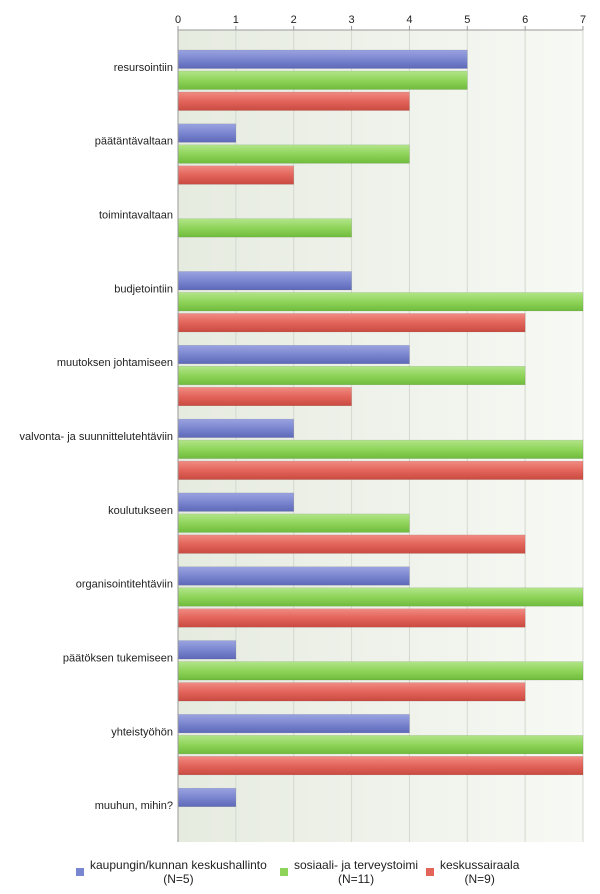 Image resolution: width=600 pixels, height=894 pixels. Describe the element at coordinates (236, 20) in the screenshot. I see `tick-label: 1` at that location.